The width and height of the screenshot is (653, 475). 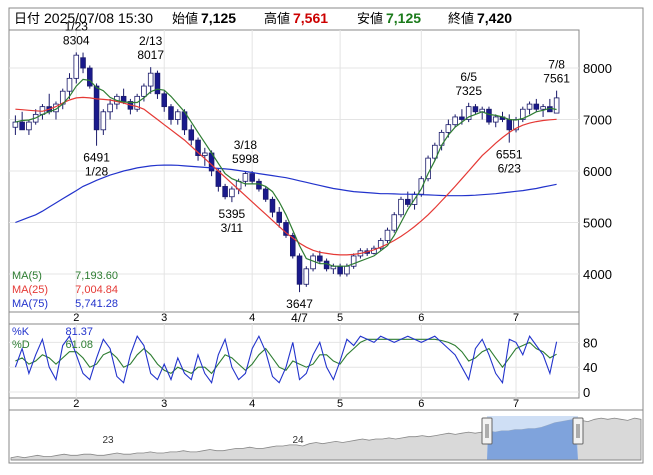 I want to click on y-tick-label: 8000, so click(x=597, y=68).